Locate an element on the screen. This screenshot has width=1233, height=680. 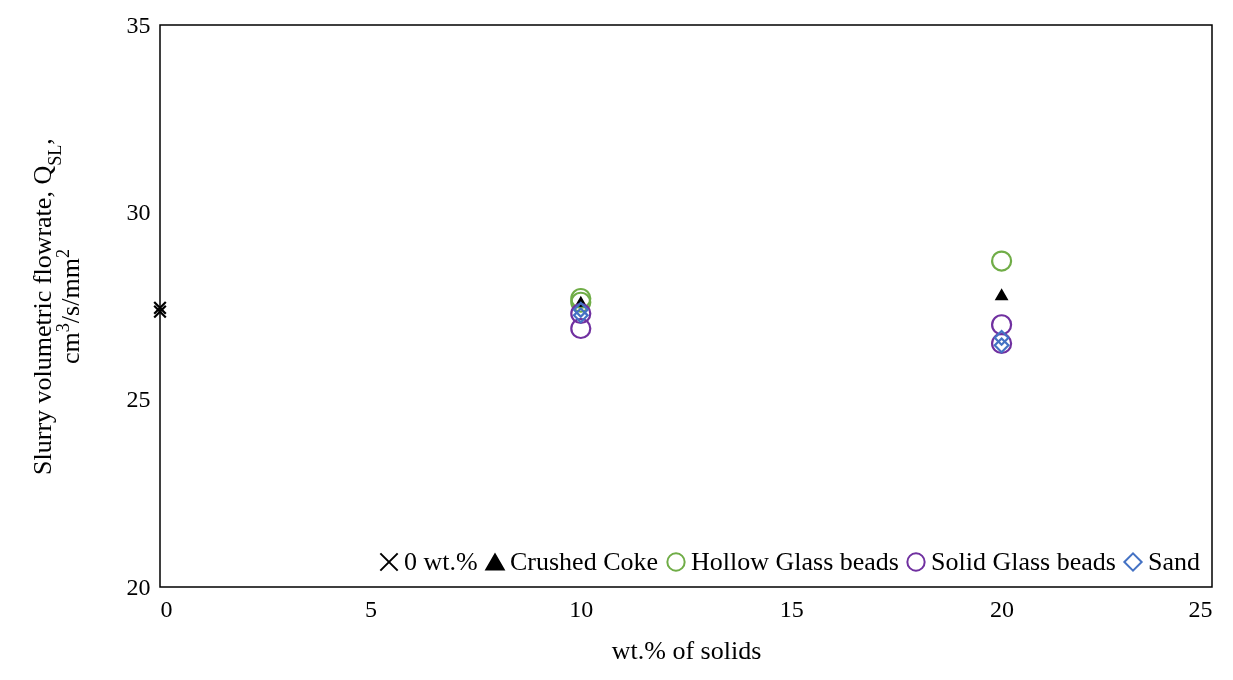
legend-label: Crushed Coke is located at coordinates (584, 561).